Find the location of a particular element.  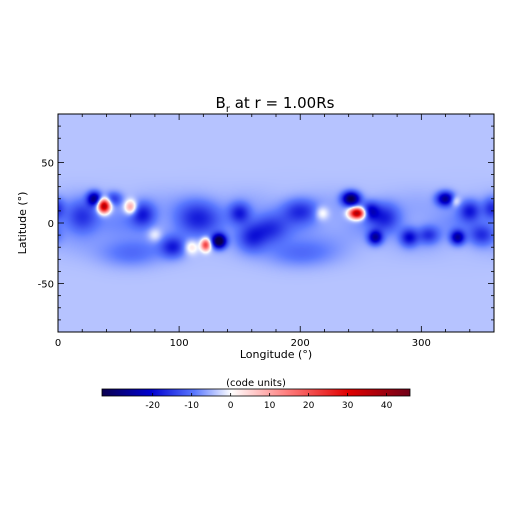

colorbar-tick-label: 10 is located at coordinates (270, 406).